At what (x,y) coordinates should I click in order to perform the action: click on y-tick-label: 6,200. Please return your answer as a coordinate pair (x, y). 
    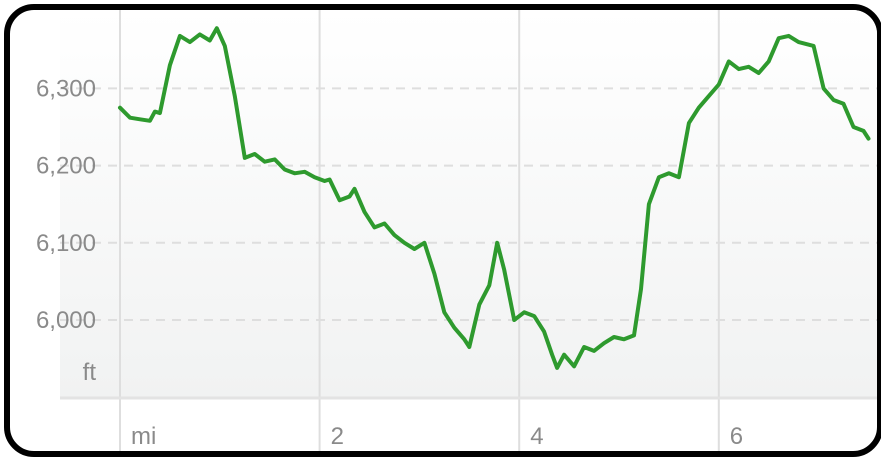
    Looking at the image, I should click on (66, 166).